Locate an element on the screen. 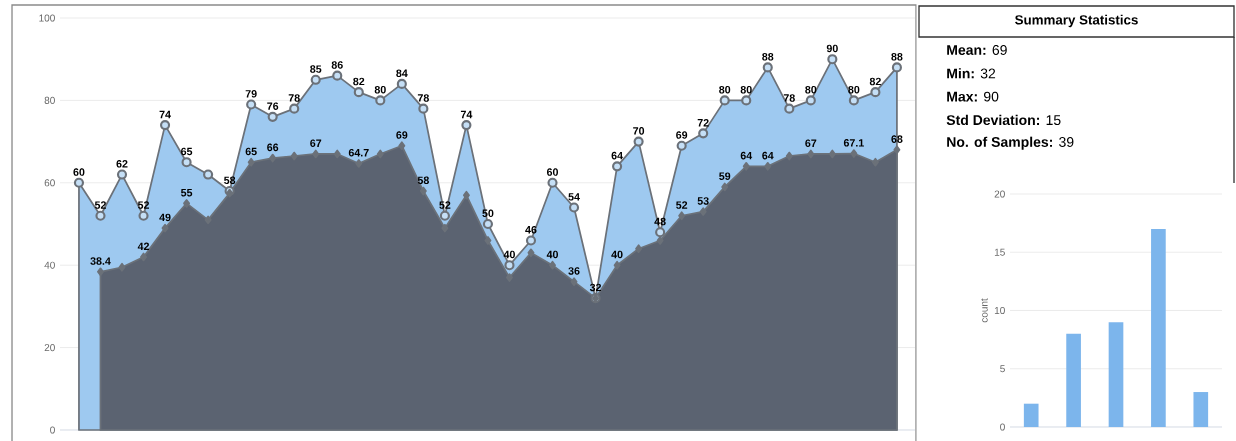 This screenshot has width=1236, height=441. y-tick-label: 5 is located at coordinates (1002, 369).